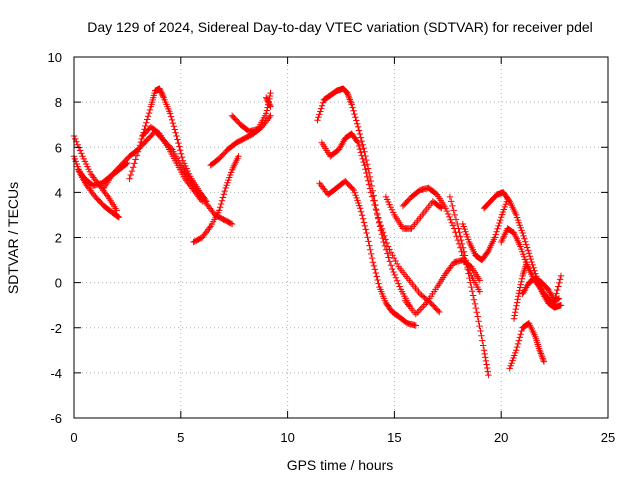 The height and width of the screenshot is (480, 640). I want to click on x-tick-label: 25, so click(608, 437).